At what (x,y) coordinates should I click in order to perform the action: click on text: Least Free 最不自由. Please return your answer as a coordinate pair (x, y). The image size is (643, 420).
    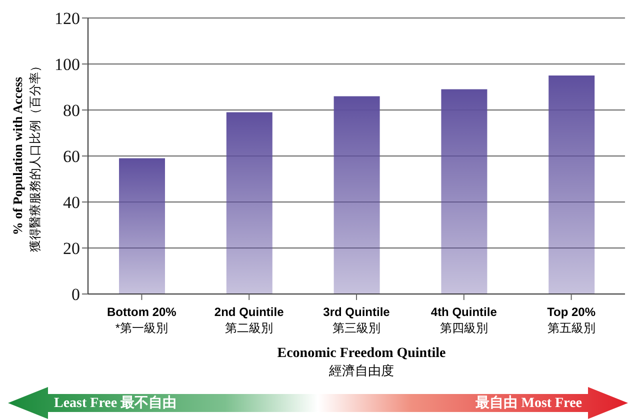
    Looking at the image, I should click on (115, 403).